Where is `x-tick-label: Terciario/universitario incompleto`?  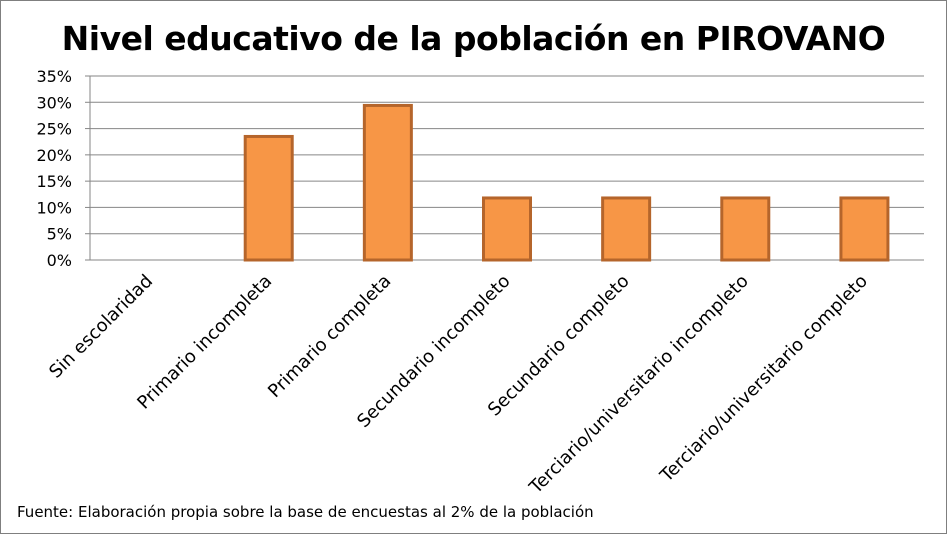
x-tick-label: Terciario/universitario incompleto is located at coordinates (639, 385).